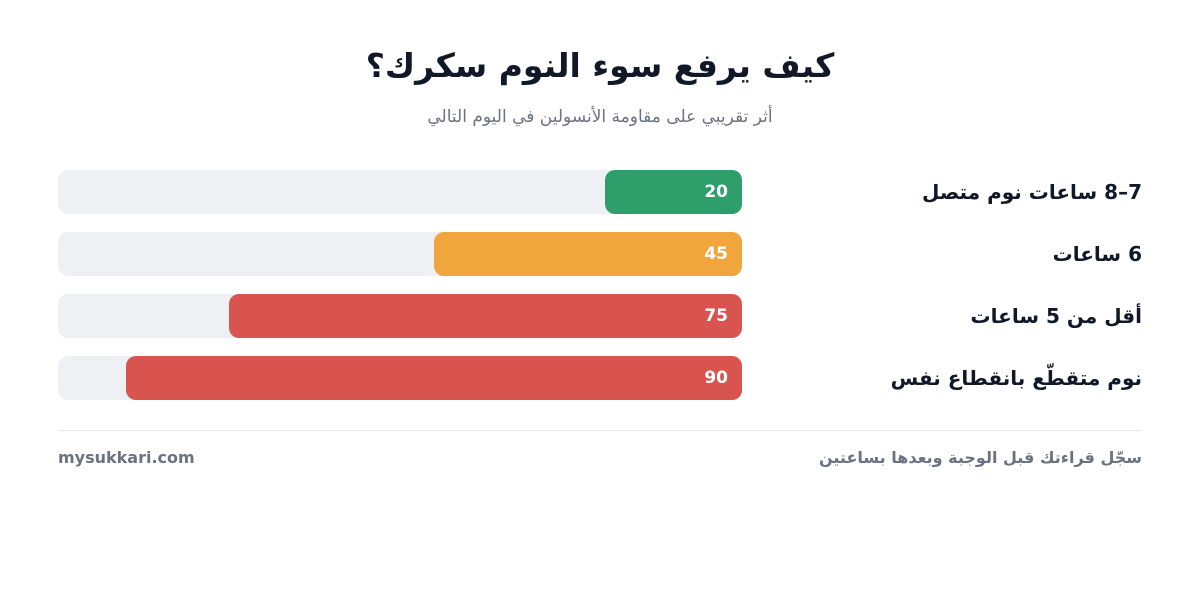 Image resolution: width=1200 pixels, height=600 pixels. I want to click on bar: 20, so click(673, 192).